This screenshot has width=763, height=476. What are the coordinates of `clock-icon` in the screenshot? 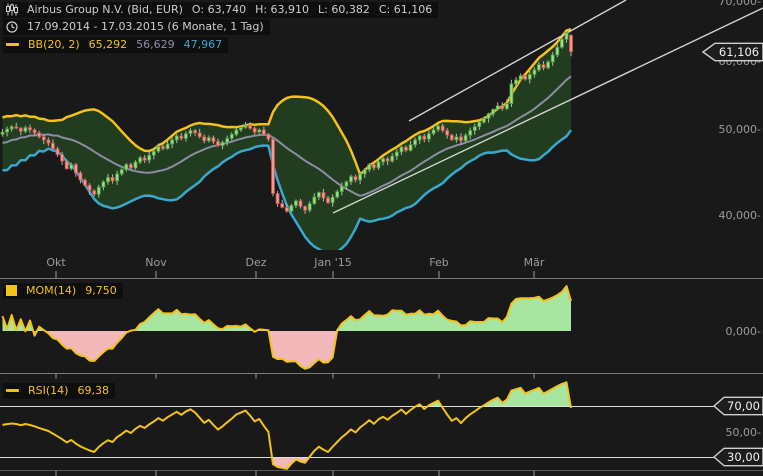 It's located at (12, 26).